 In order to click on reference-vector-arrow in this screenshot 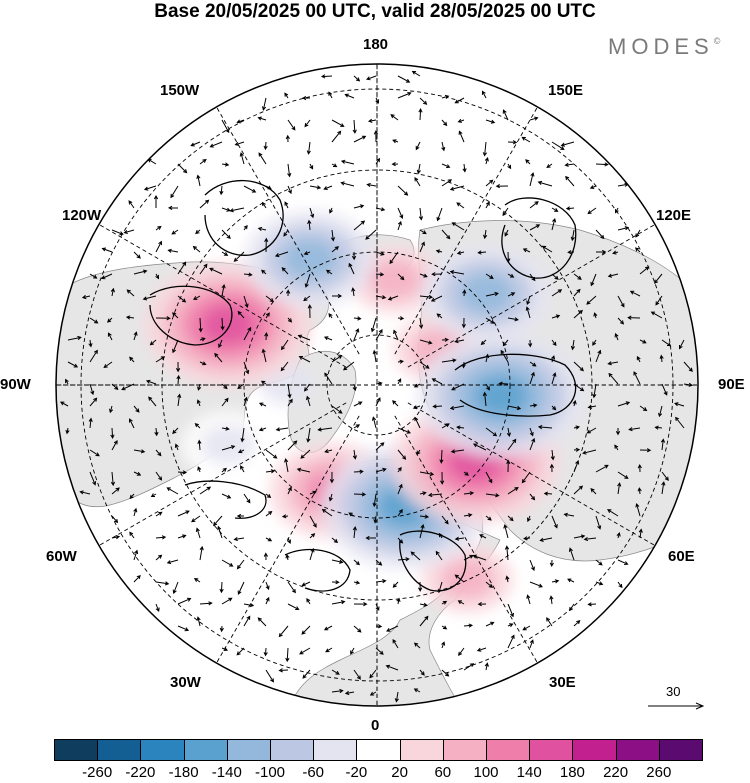, I will do `click(676, 706)`.